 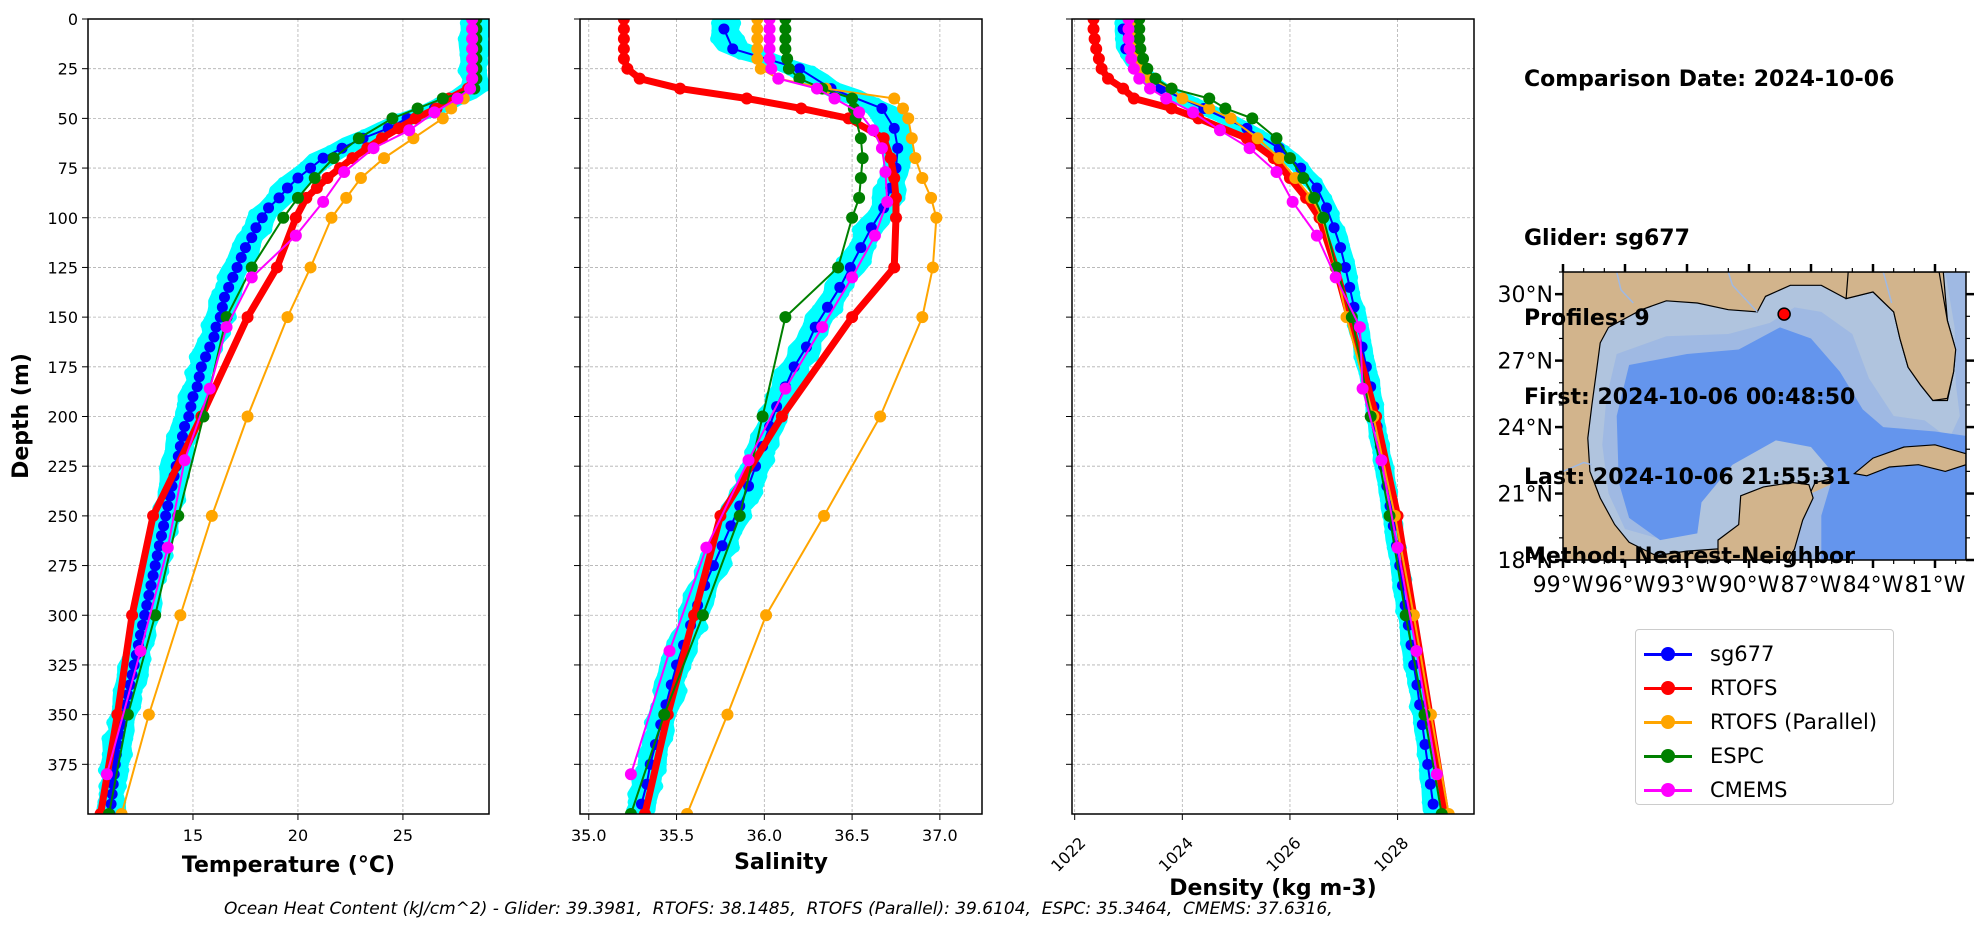 What do you see at coordinates (1625, 585) in the screenshot?
I see `lon-label: 96°W` at bounding box center [1625, 585].